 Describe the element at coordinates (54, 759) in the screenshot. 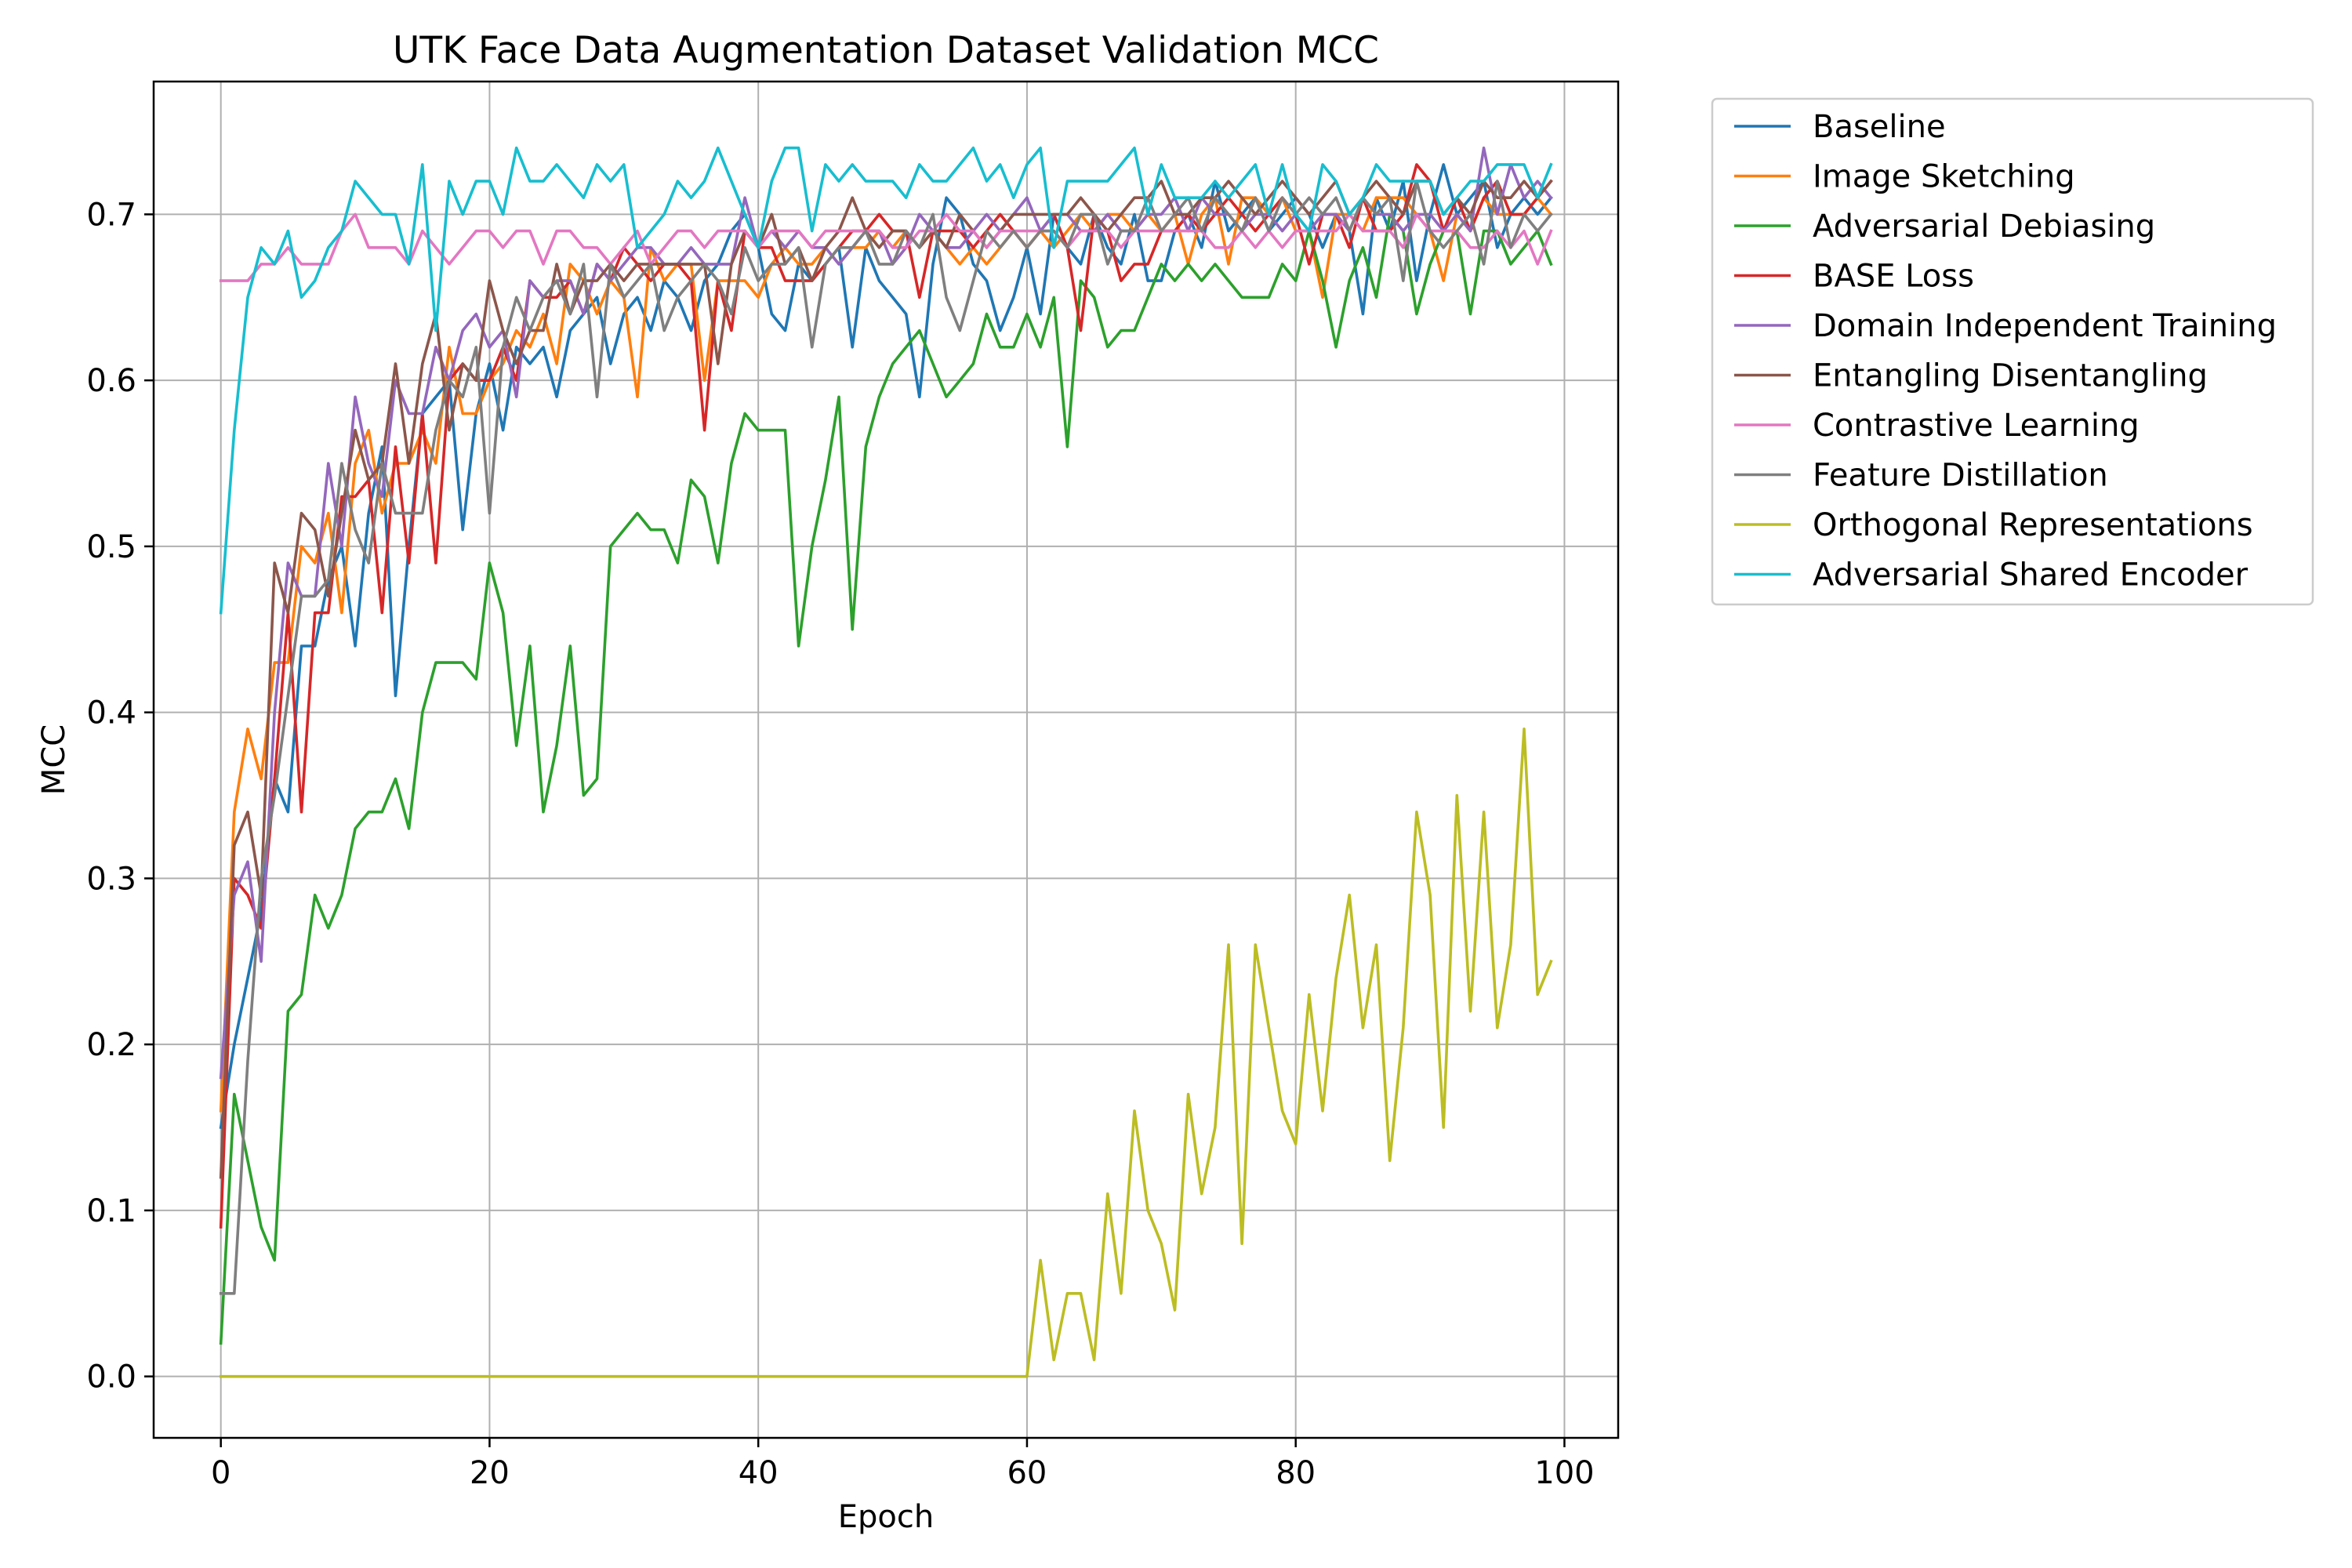

I see `y-axis-label: MCC` at that location.